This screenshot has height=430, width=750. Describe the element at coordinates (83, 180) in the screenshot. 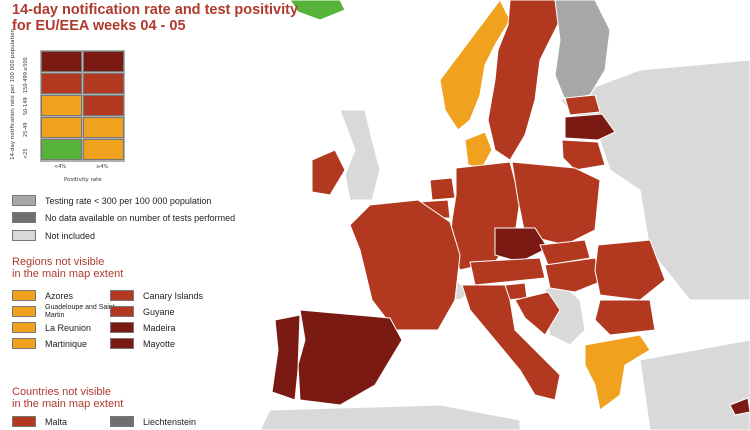

I see `matrix-x-axis-label: Positivity rate` at that location.